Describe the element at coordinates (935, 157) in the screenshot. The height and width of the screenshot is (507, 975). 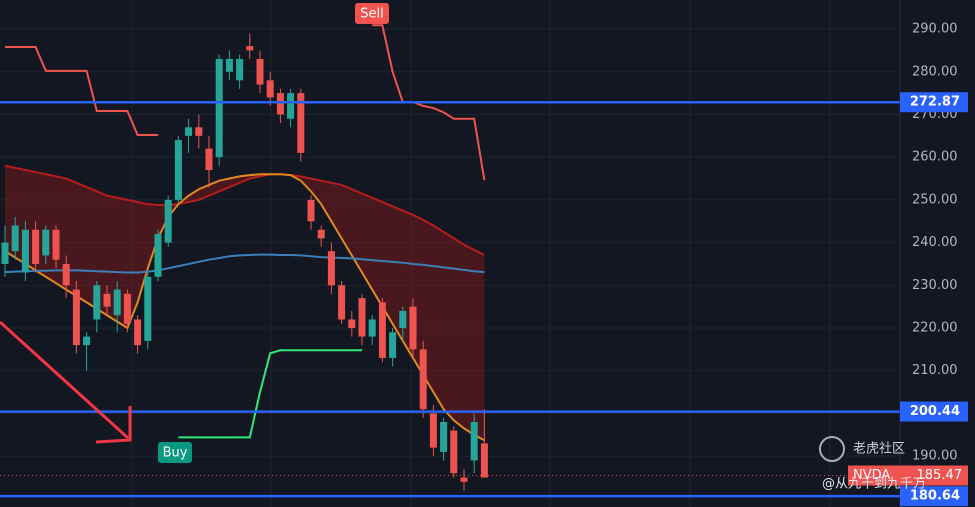
I see `y-tick-label: 260.00` at that location.